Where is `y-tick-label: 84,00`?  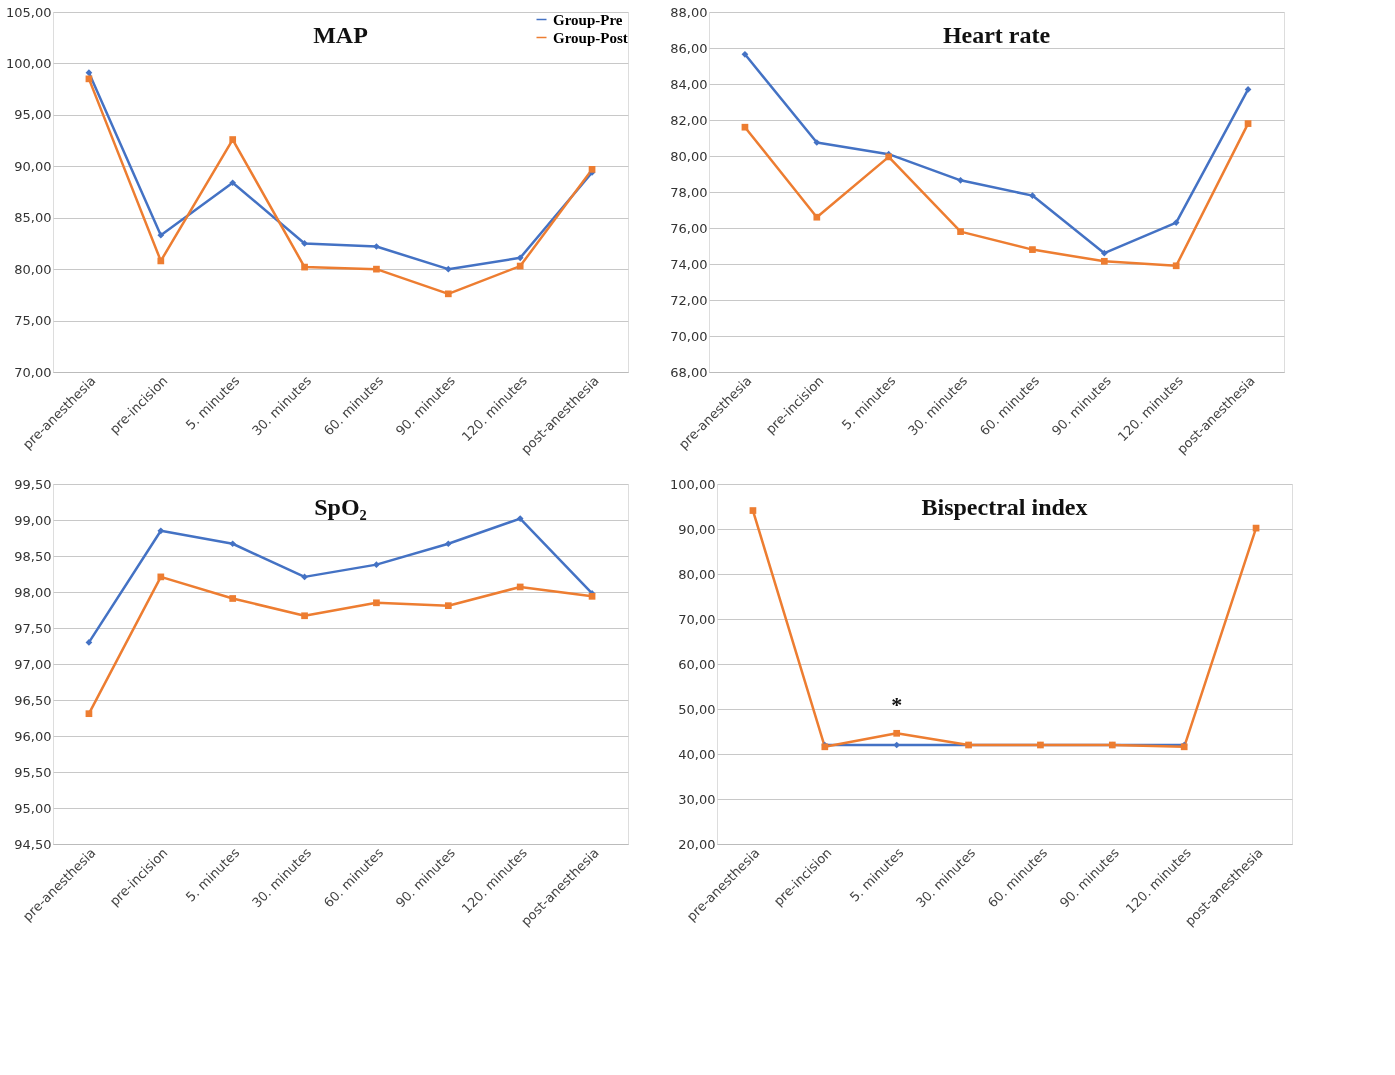
y-tick-label: 84,00 is located at coordinates (689, 84).